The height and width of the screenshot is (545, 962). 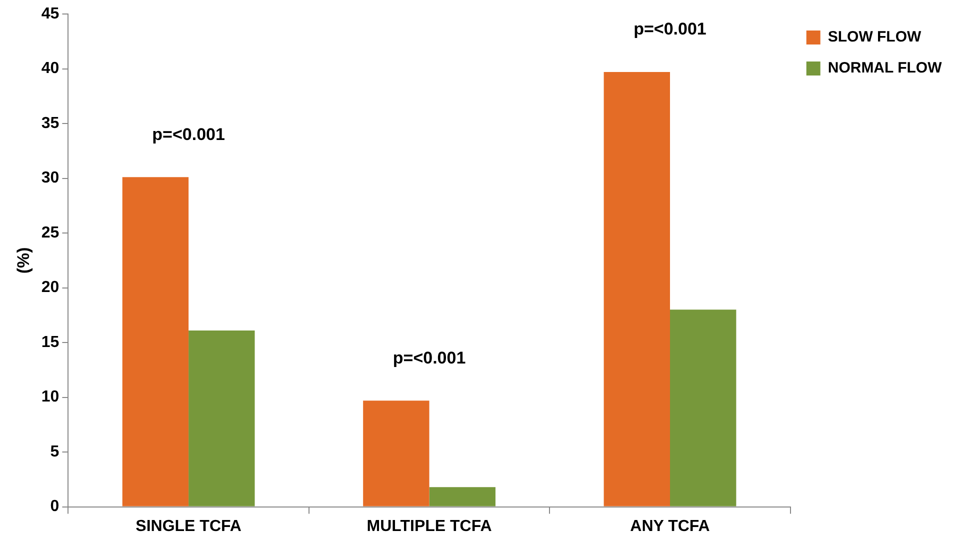 I want to click on y-tick-label: 10, so click(x=50, y=397).